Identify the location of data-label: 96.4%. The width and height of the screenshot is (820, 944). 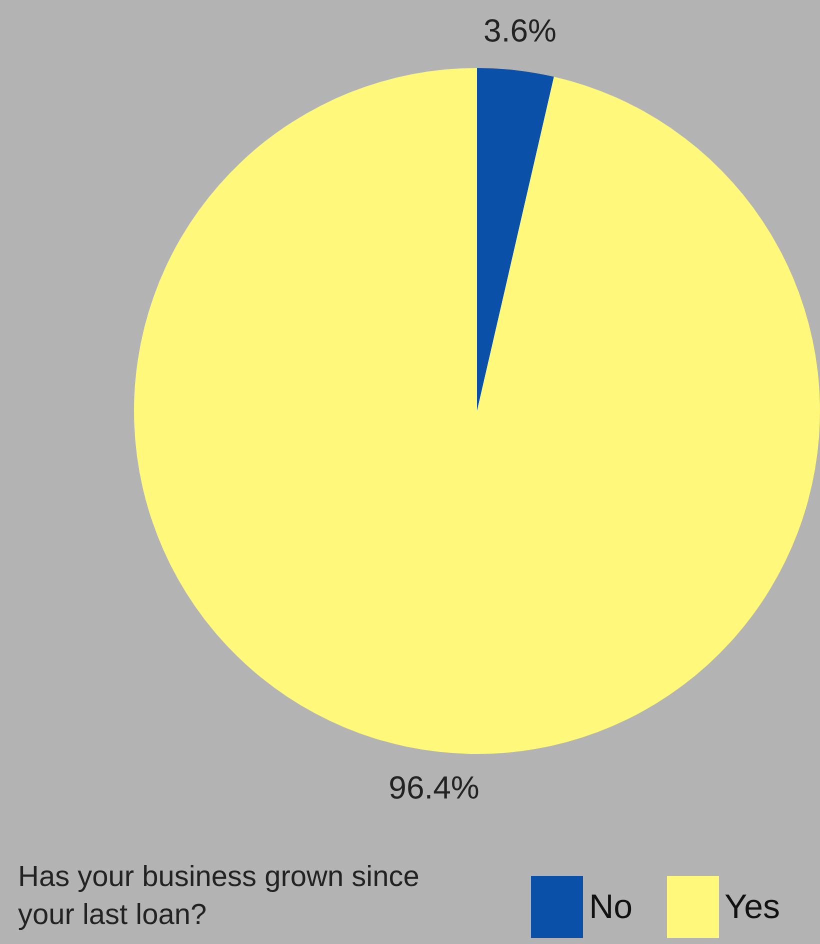
(434, 787).